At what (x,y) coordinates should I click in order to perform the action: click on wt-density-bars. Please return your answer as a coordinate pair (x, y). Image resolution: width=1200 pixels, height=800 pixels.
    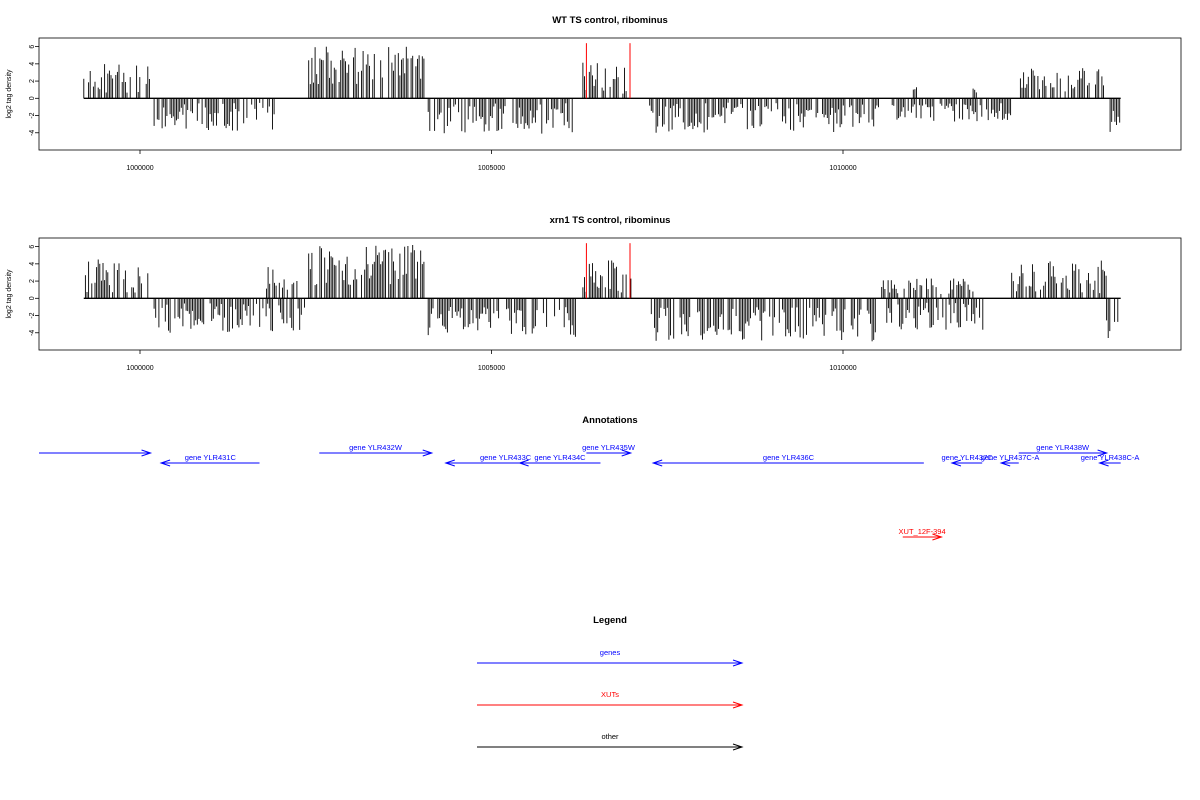
    Looking at the image, I should click on (602, 88).